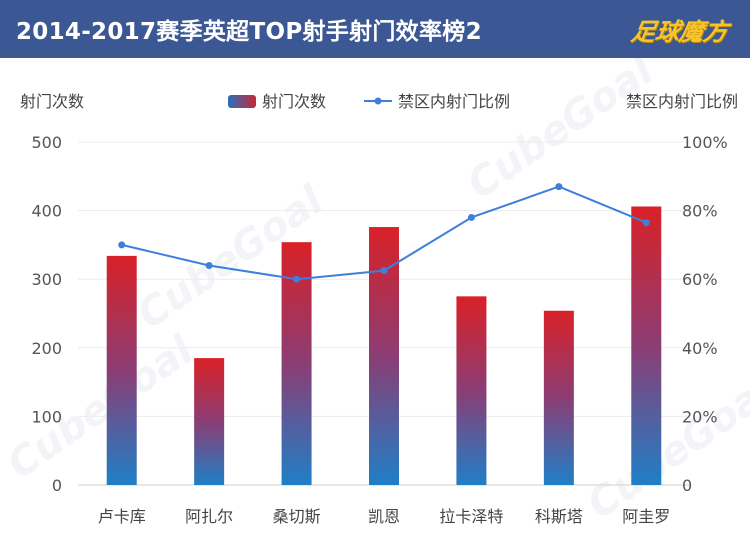 The height and width of the screenshot is (557, 750). Describe the element at coordinates (700, 416) in the screenshot. I see `right-tick-label: 20%` at that location.